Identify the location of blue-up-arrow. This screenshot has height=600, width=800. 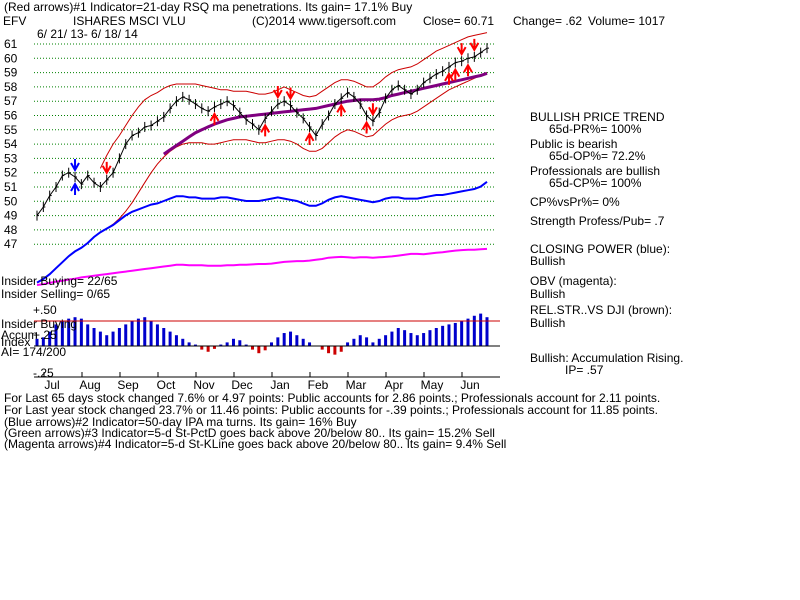
(75, 188).